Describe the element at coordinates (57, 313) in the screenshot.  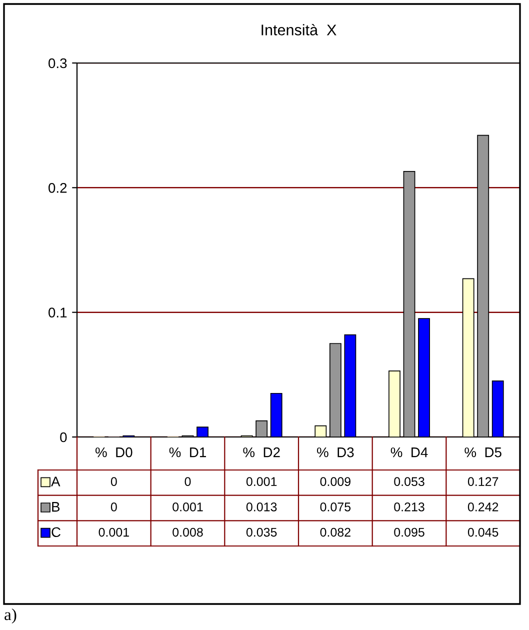
I see `y-tick-label: 0.1` at that location.